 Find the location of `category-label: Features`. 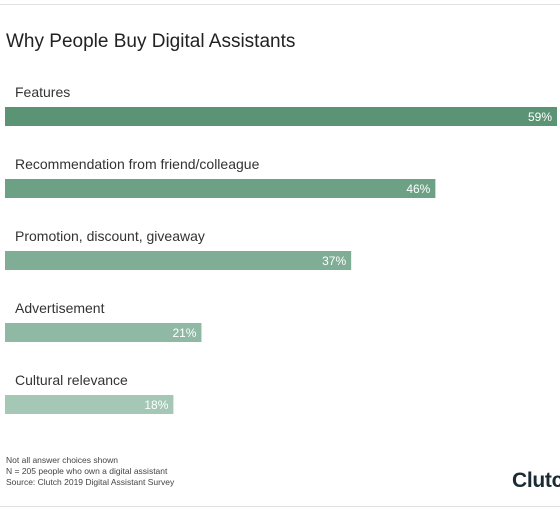

category-label: Features is located at coordinates (42, 92).